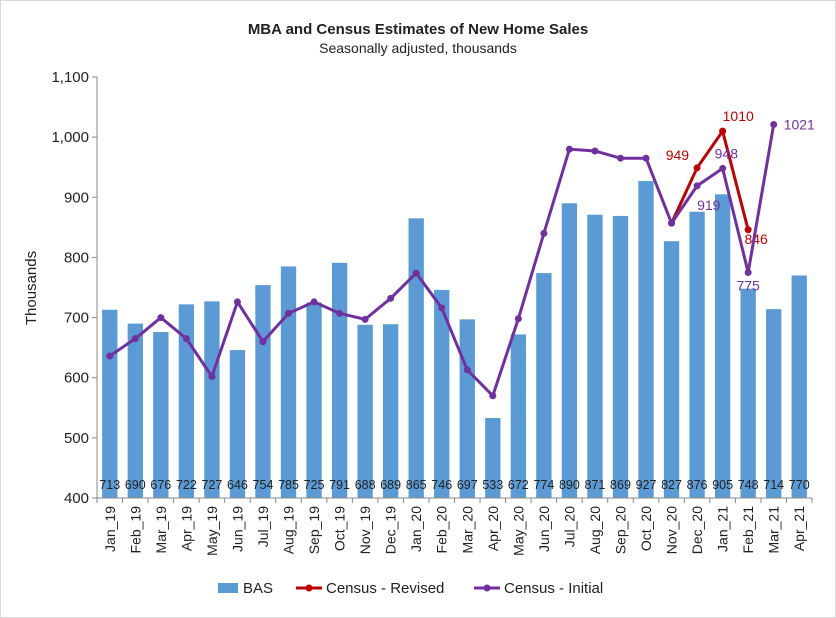 The width and height of the screenshot is (836, 618). I want to click on x-tick-label: Aug_20, so click(595, 530).